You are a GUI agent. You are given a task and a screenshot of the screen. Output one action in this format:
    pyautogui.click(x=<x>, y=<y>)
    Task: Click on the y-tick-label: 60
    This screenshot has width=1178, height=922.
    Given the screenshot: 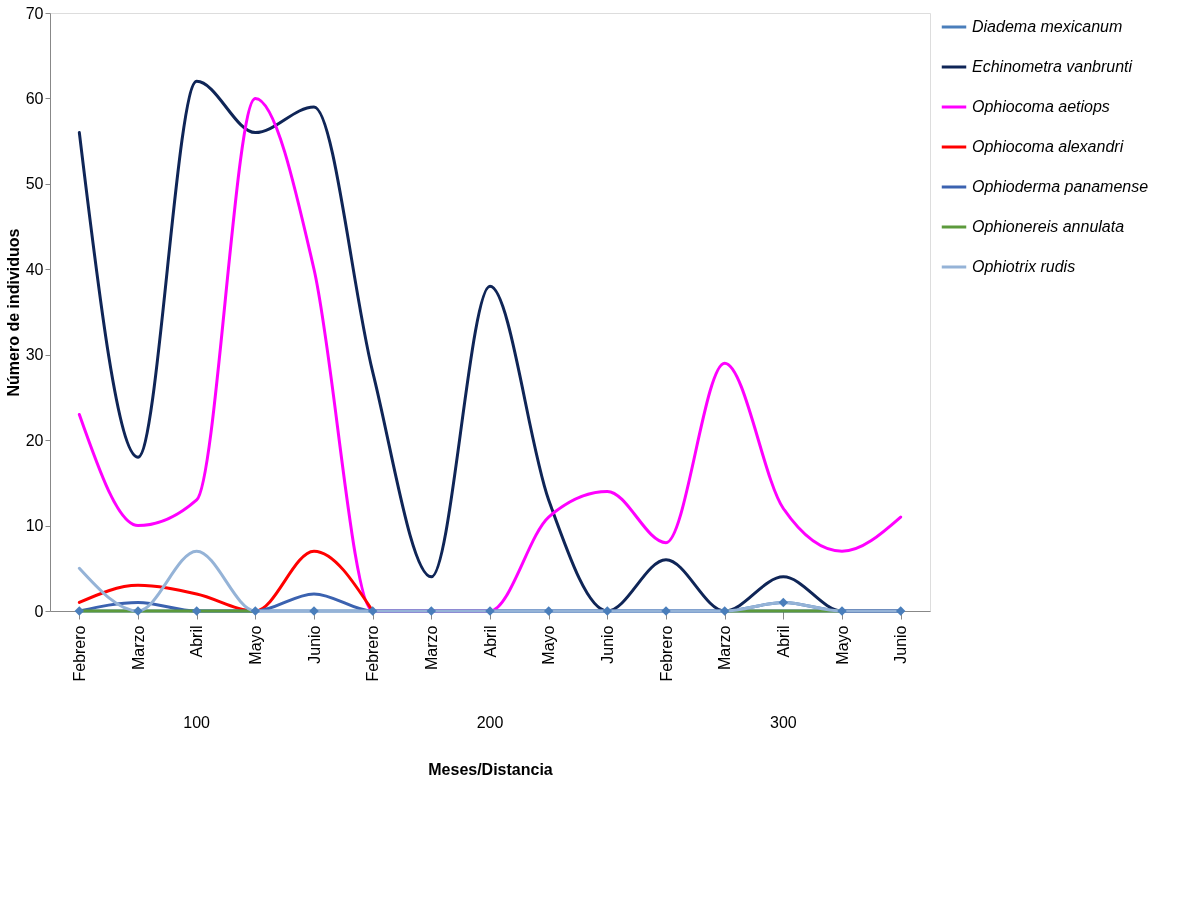 What is the action you would take?
    pyautogui.click(x=34, y=98)
    